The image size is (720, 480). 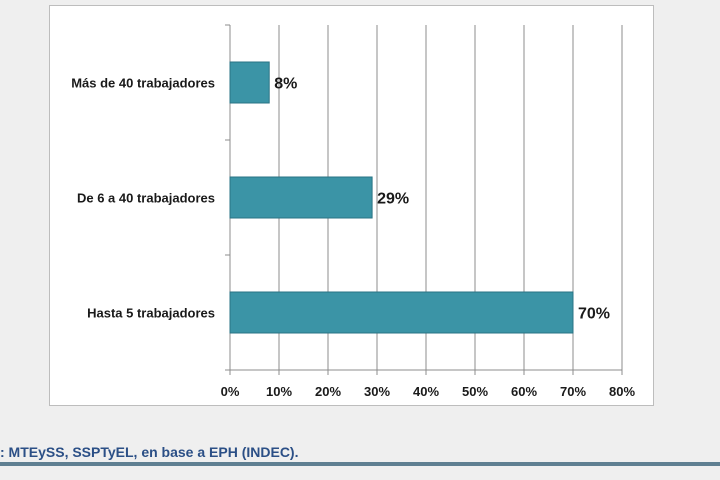 What do you see at coordinates (622, 391) in the screenshot?
I see `x-tick-label: 80%` at bounding box center [622, 391].